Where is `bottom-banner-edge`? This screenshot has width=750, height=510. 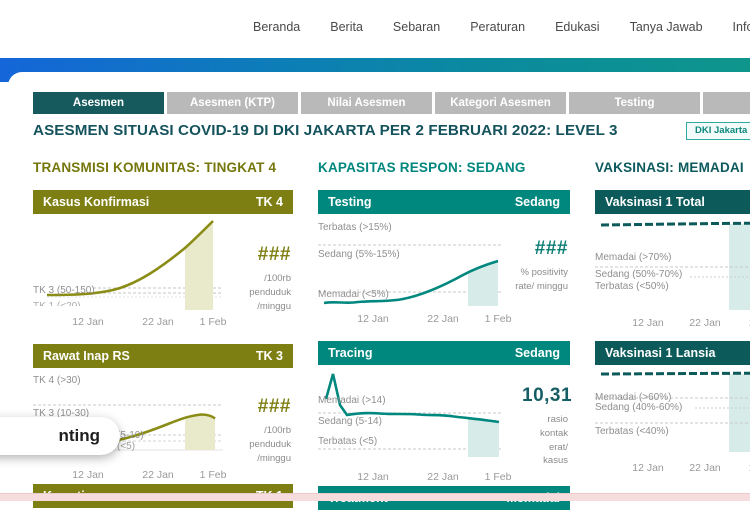
bottom-banner-edge is located at coordinates (375, 497).